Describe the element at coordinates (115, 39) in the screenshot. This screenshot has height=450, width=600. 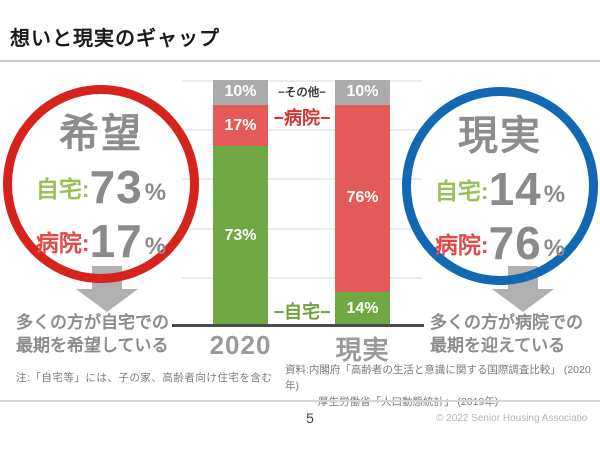
I see `slide-title: 想いと現実のギャップ` at that location.